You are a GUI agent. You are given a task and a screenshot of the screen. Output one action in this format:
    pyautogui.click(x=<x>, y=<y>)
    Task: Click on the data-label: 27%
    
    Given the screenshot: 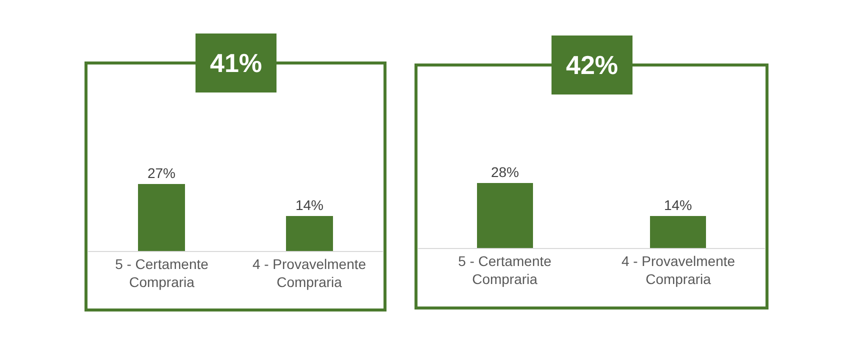 What is the action you would take?
    pyautogui.click(x=161, y=173)
    